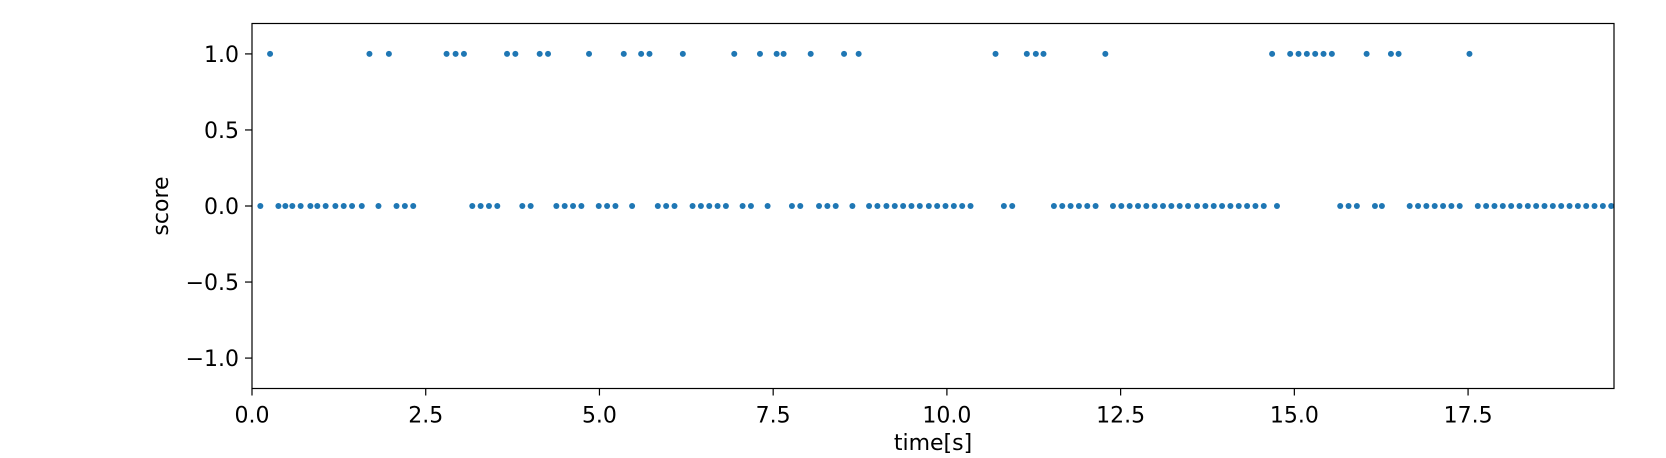 The height and width of the screenshot is (458, 1666). Describe the element at coordinates (425, 416) in the screenshot. I see `x-tick-label: 2.5` at that location.